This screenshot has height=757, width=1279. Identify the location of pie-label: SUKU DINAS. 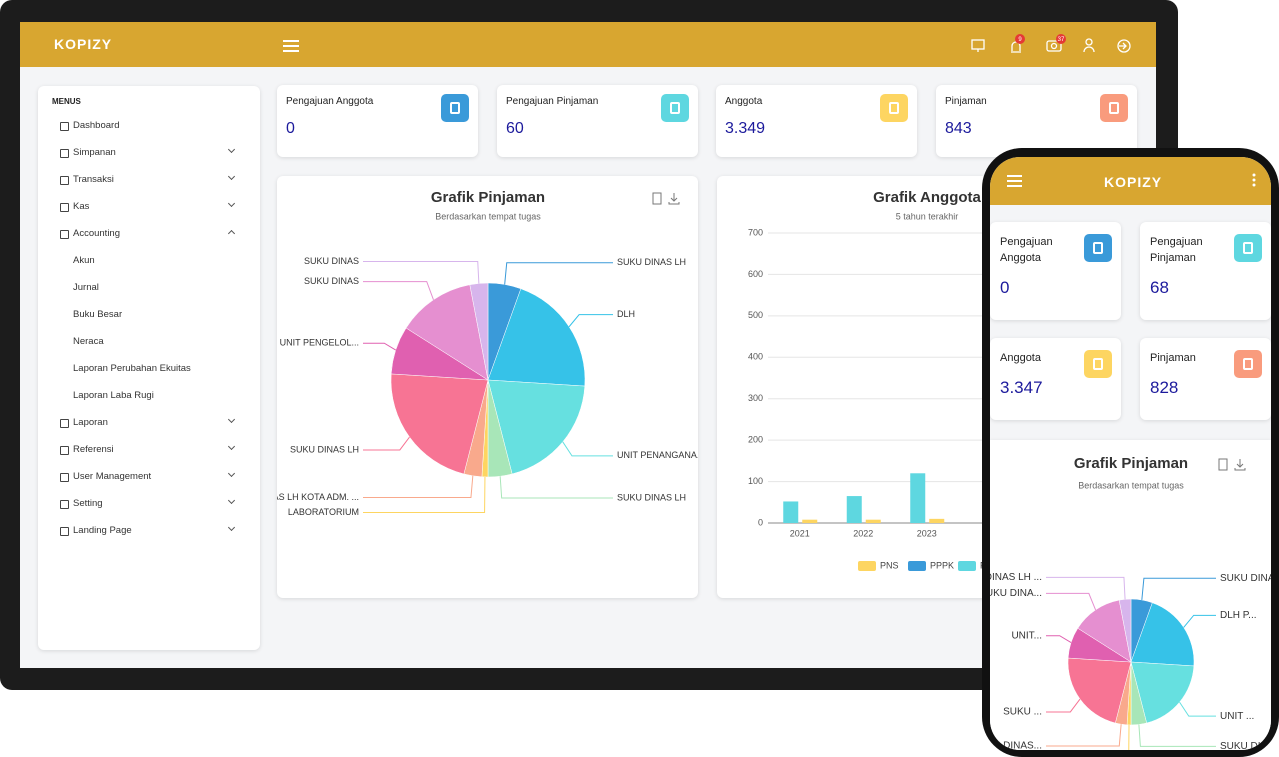
(331, 261).